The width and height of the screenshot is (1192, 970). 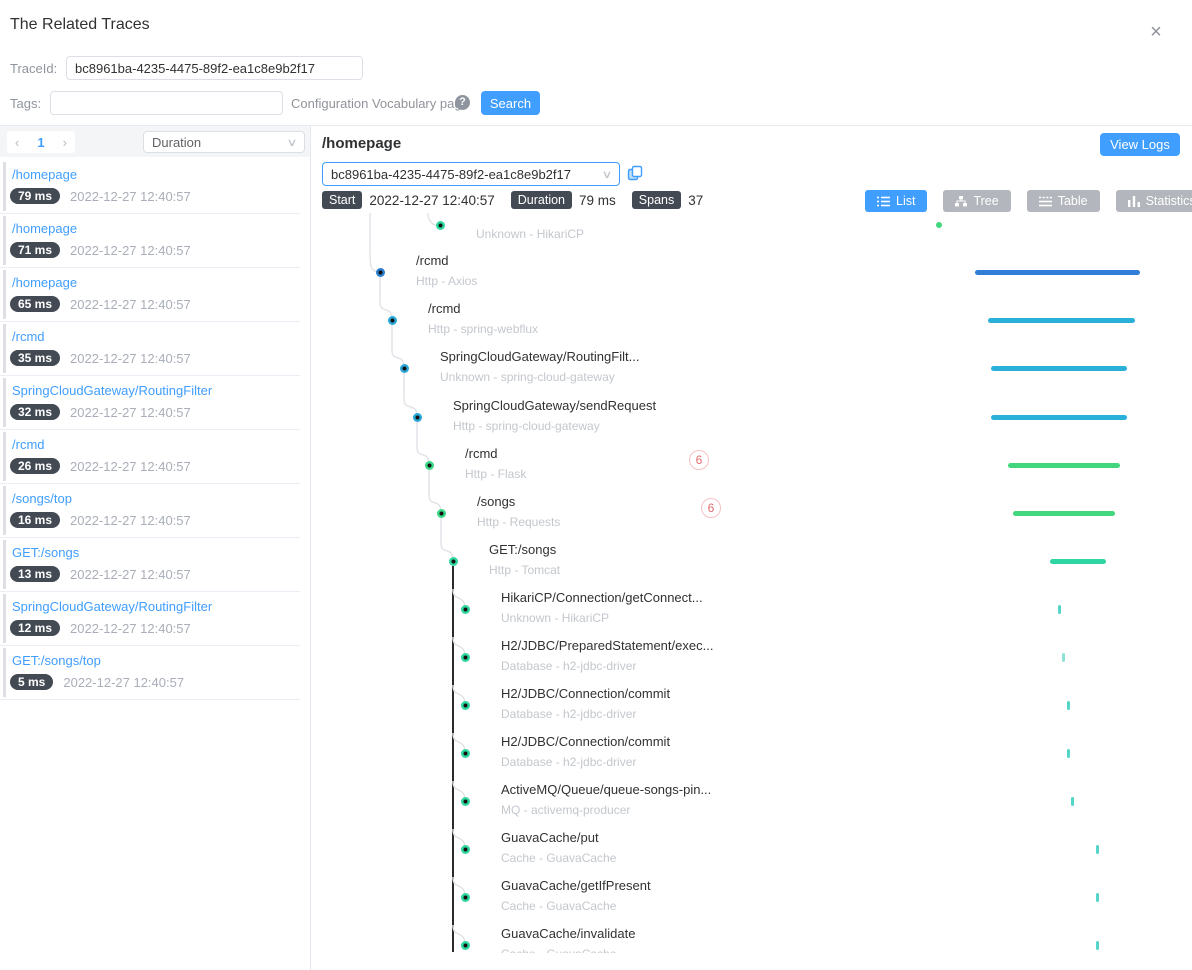 What do you see at coordinates (555, 405) in the screenshot?
I see `span-title: SpringCloudGateway/sendRequest` at bounding box center [555, 405].